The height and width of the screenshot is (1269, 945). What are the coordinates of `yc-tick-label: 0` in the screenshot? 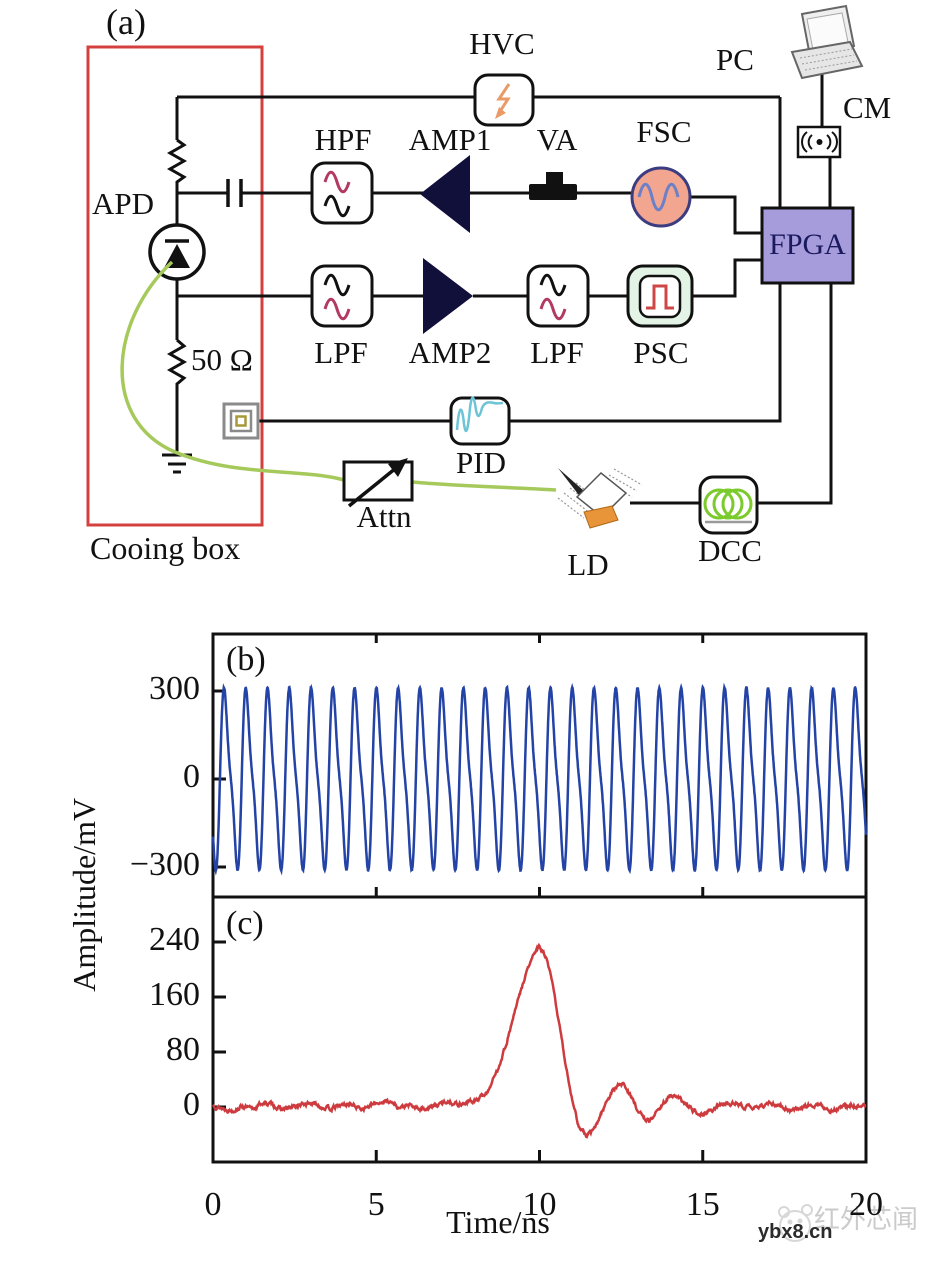 It's located at (191, 1104).